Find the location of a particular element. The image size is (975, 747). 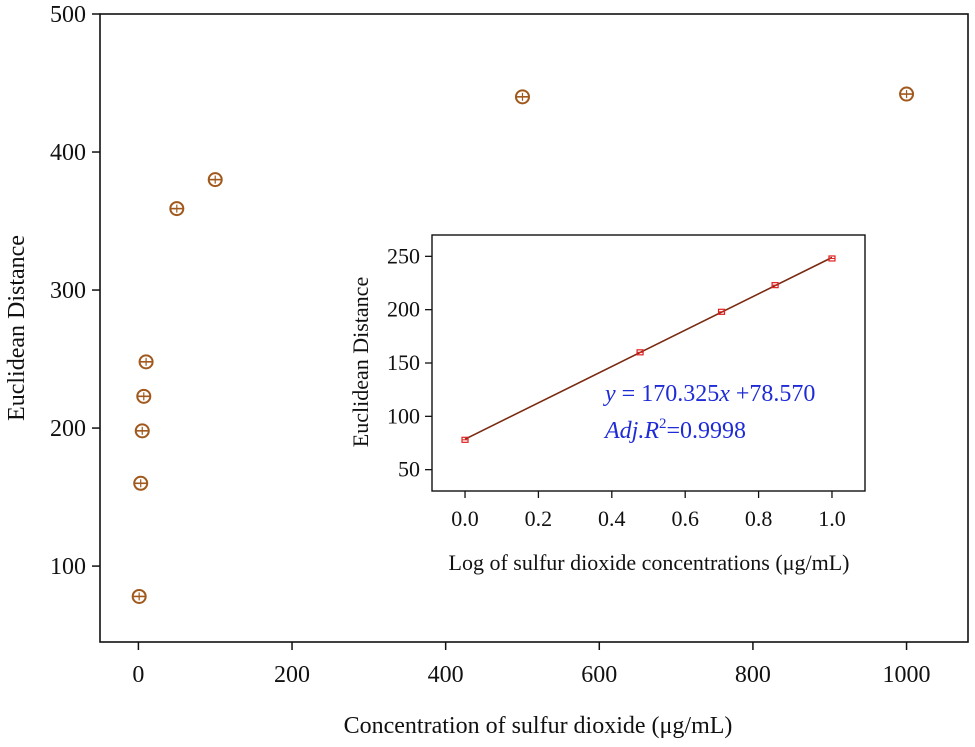

main-x-axis-ticks: 0 200 400 600 800 1000 is located at coordinates (531, 665).